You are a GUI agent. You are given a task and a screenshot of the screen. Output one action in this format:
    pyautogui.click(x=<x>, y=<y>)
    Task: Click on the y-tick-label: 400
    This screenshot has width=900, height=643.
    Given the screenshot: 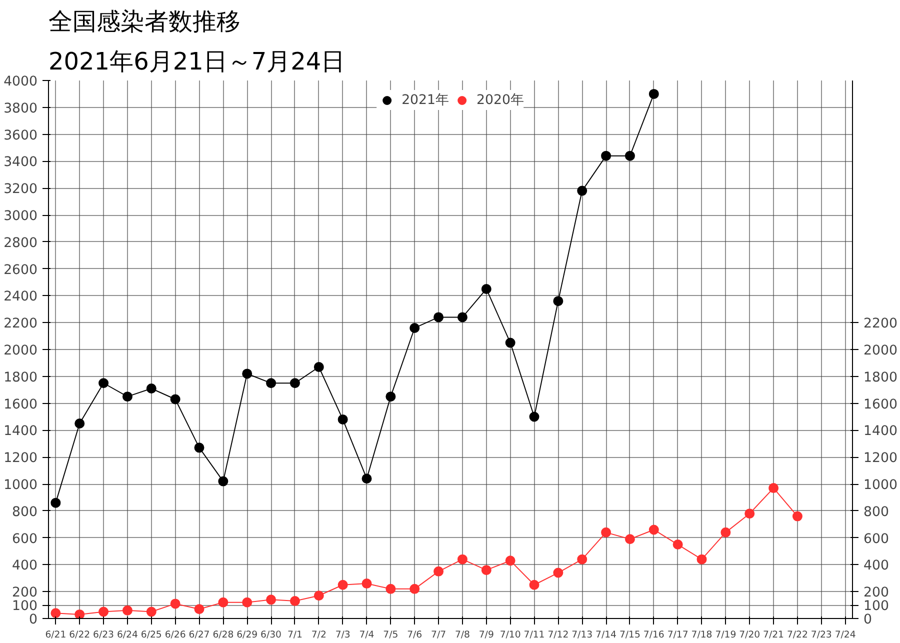 What is the action you would take?
    pyautogui.click(x=25, y=566)
    